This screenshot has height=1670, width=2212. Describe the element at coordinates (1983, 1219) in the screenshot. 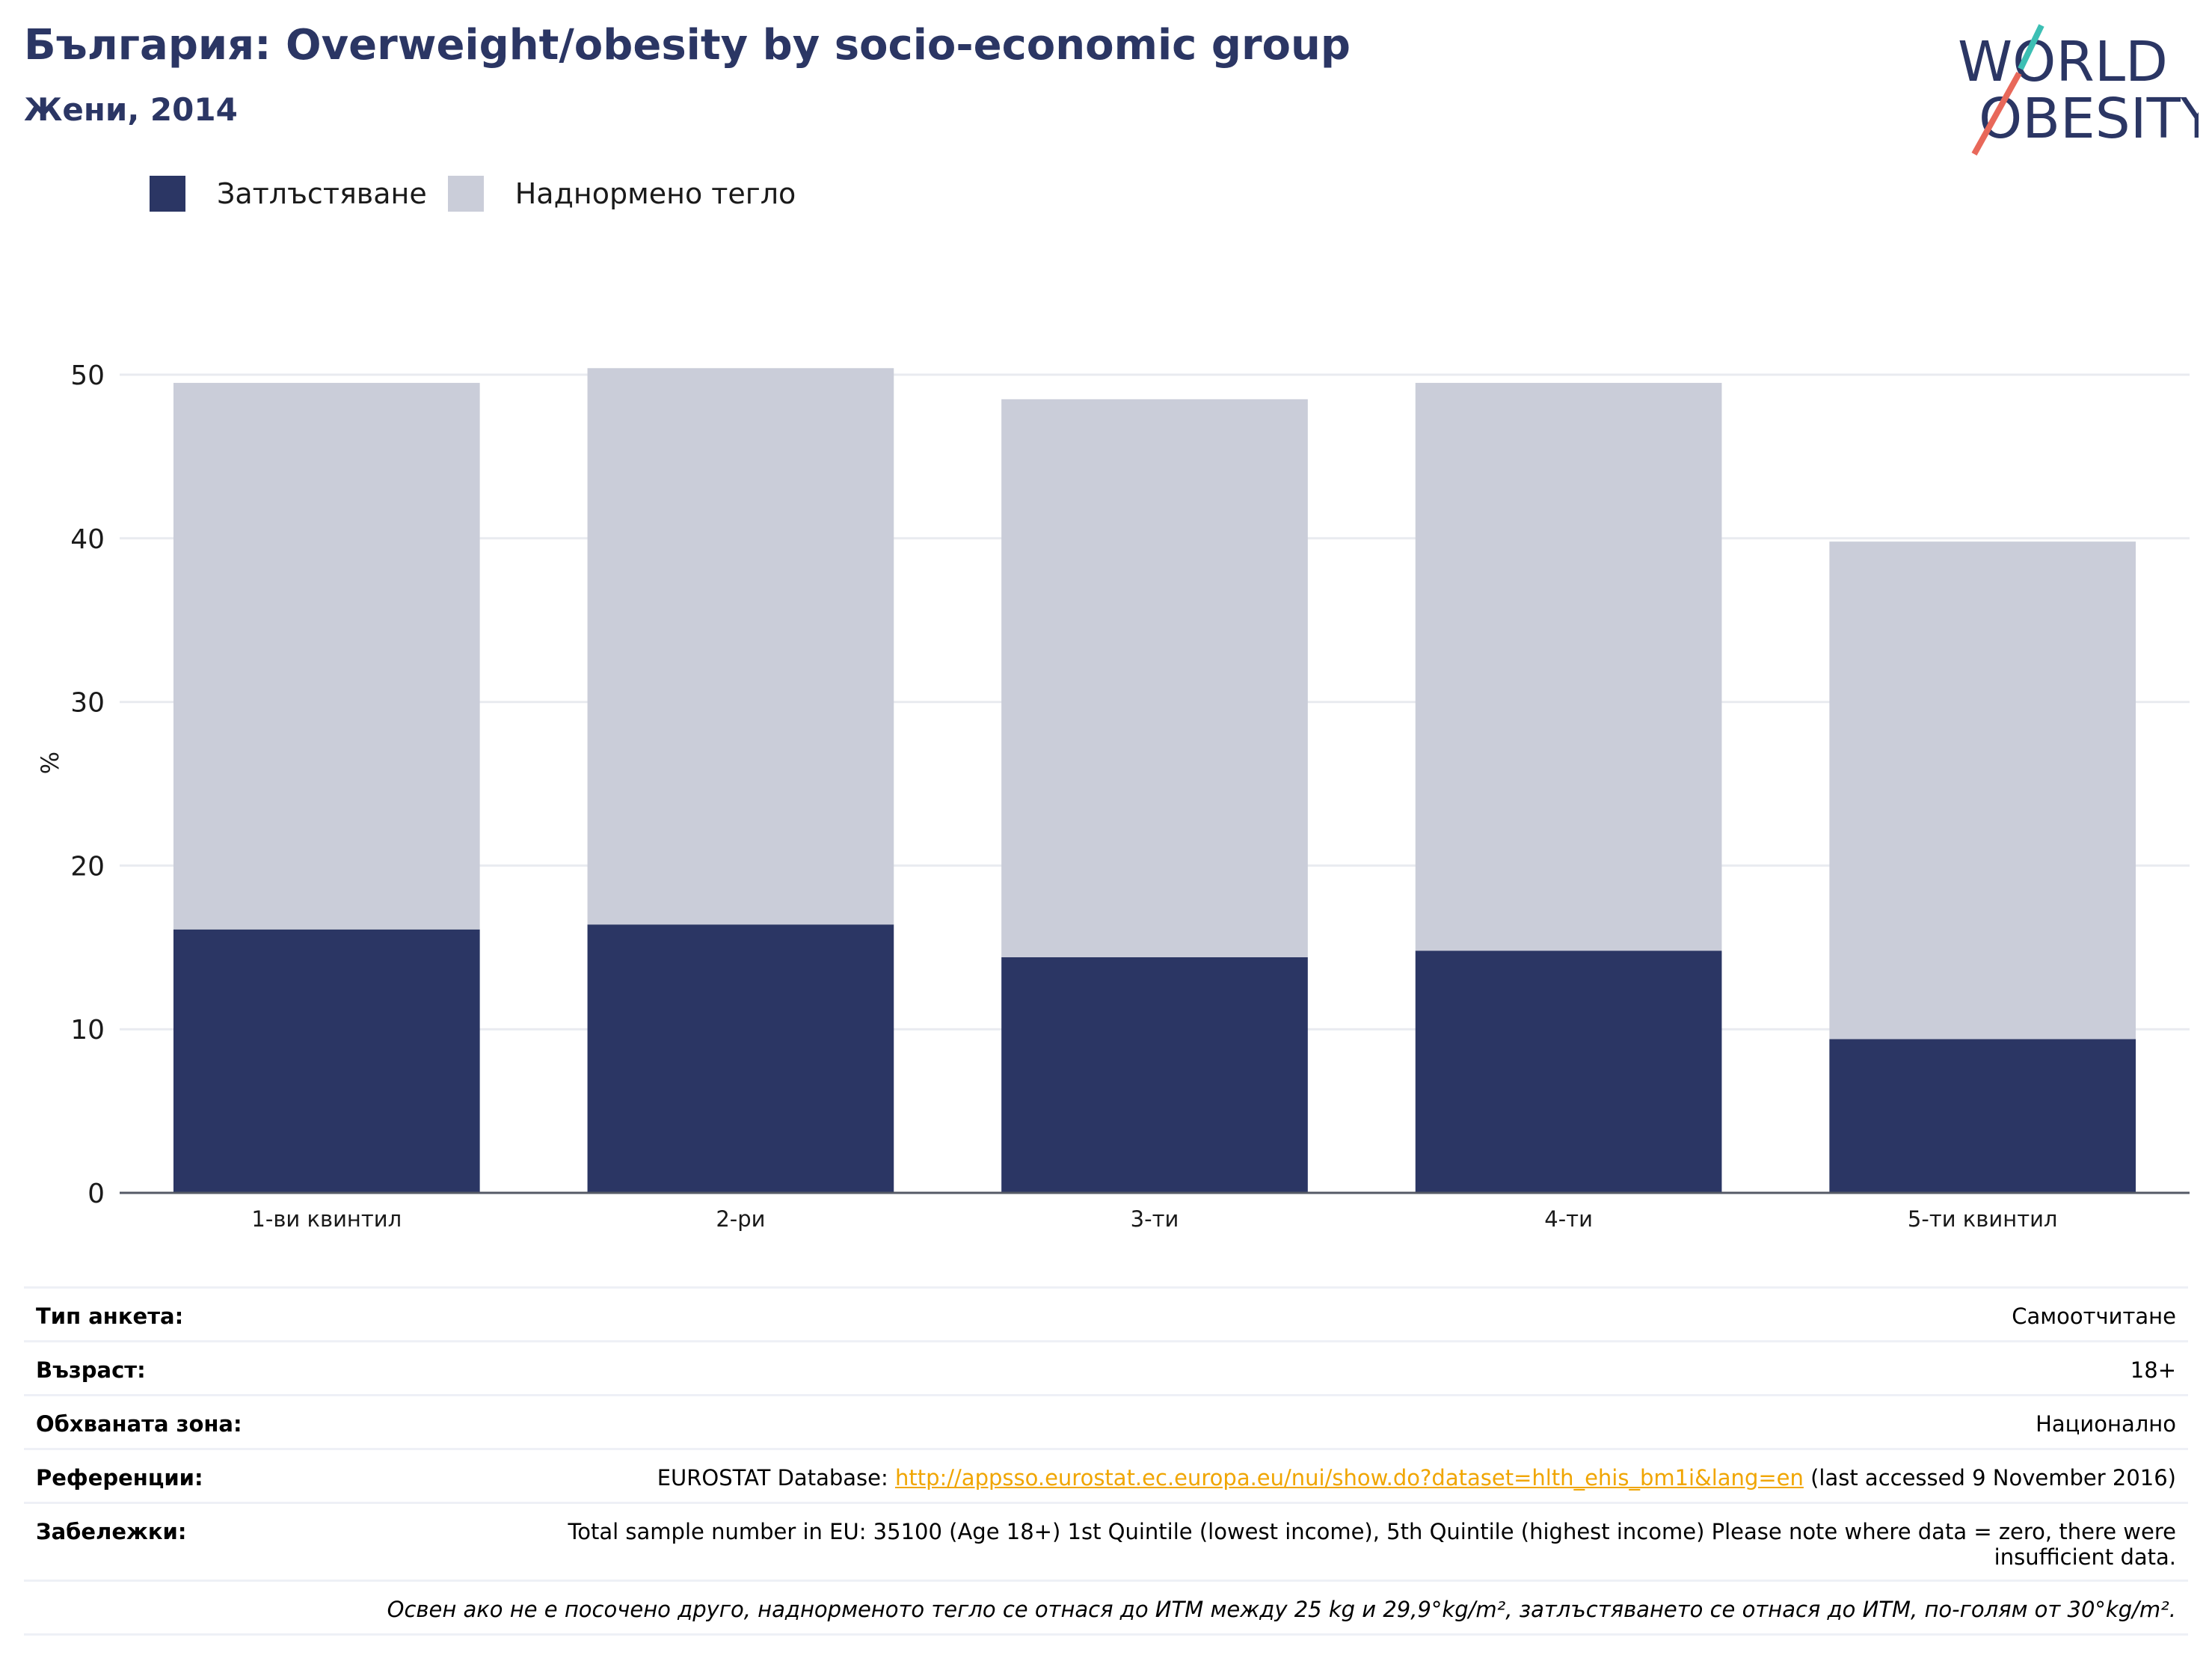

I see `x-tick-label: 5-ти квинтил` at that location.